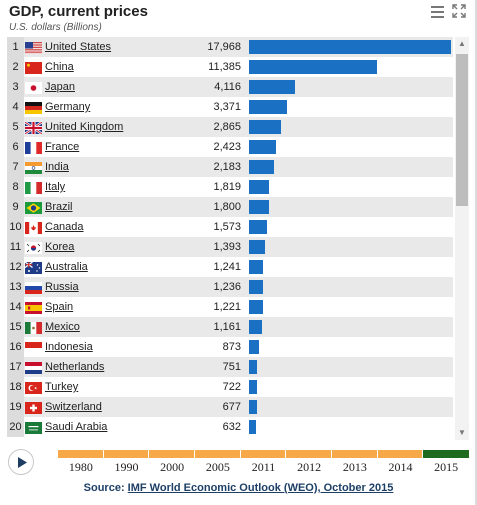 The height and width of the screenshot is (505, 477). I want to click on rank-number: 6, so click(15, 147).